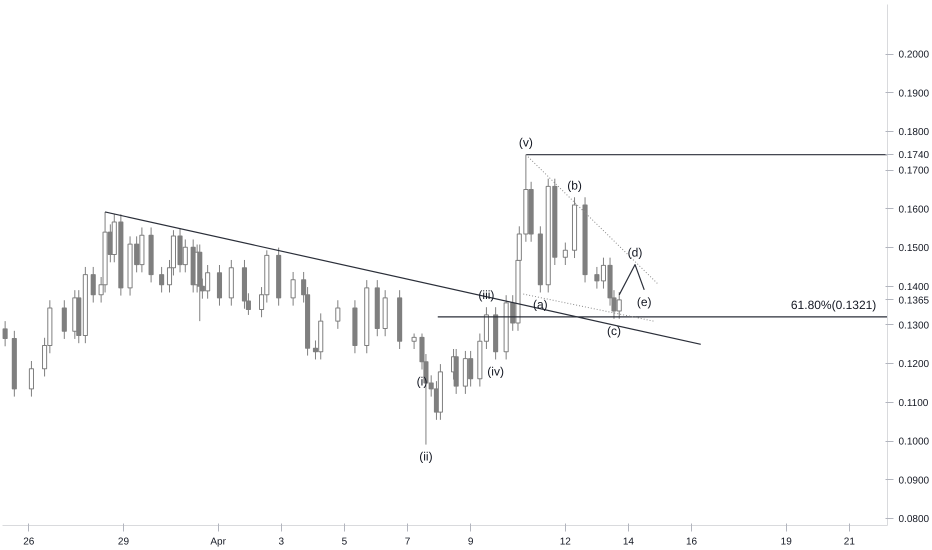 The image size is (932, 550). Describe the element at coordinates (914, 156) in the screenshot. I see `y-tick-label: 0.1740` at that location.